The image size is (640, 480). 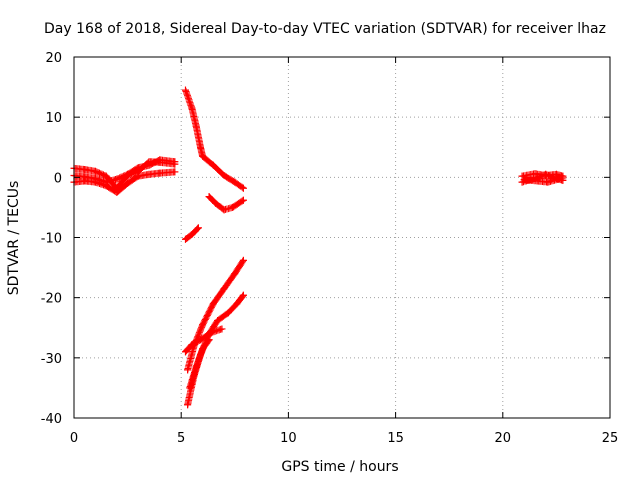 I want to click on x-tick-label: 0, so click(x=74, y=438).